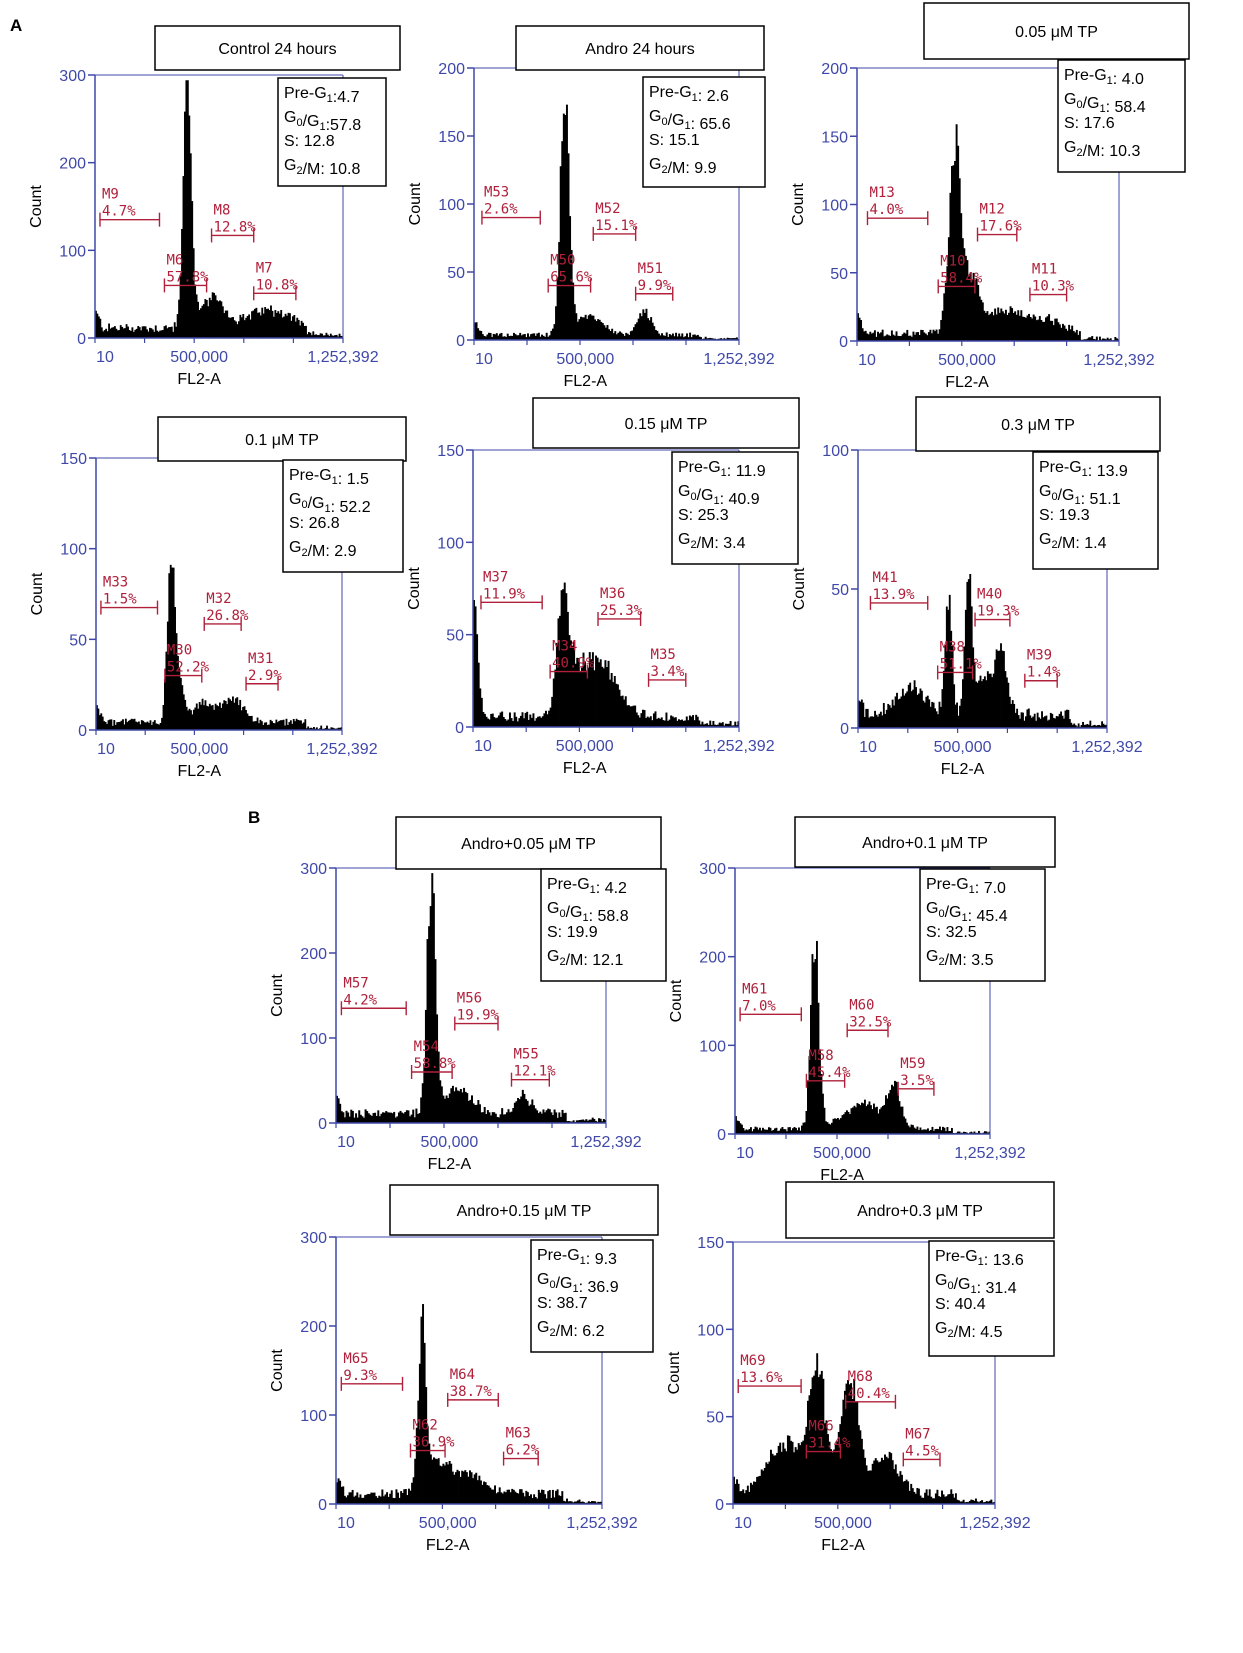  What do you see at coordinates (504, 594) in the screenshot?
I see `gate-percent: 11.9%` at bounding box center [504, 594].